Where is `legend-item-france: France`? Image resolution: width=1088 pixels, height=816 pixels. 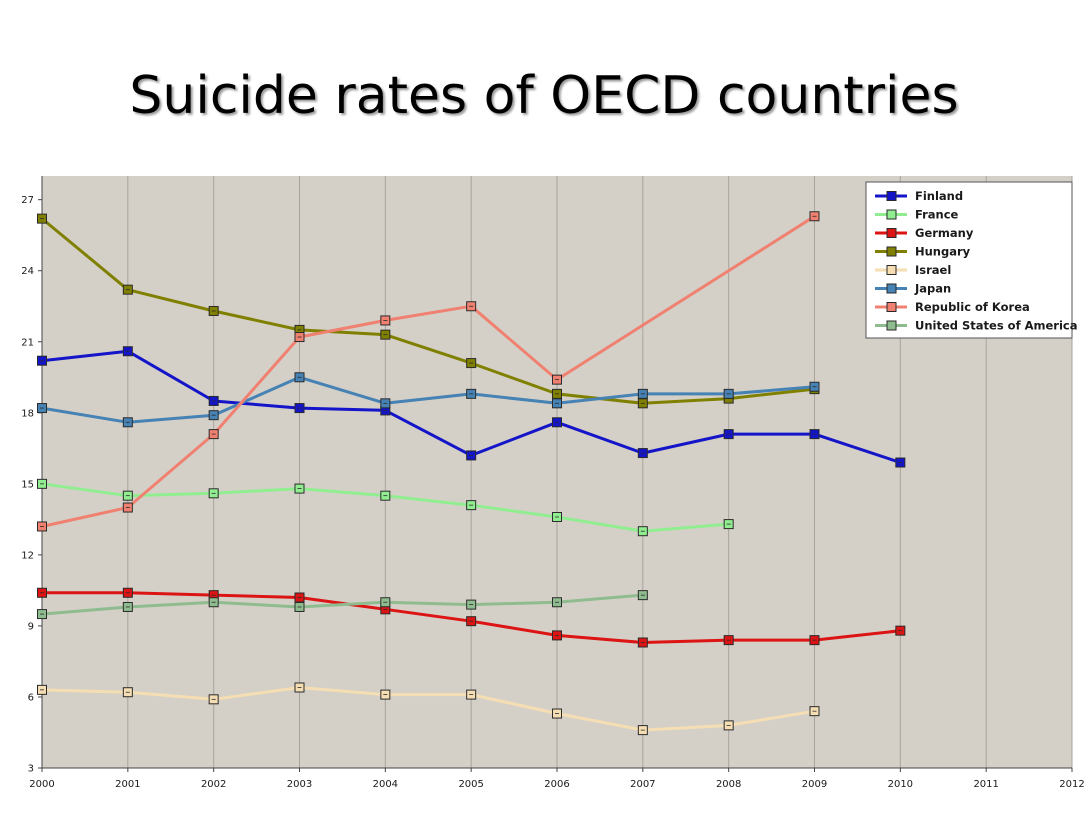
legend-item-france: France is located at coordinates (917, 215).